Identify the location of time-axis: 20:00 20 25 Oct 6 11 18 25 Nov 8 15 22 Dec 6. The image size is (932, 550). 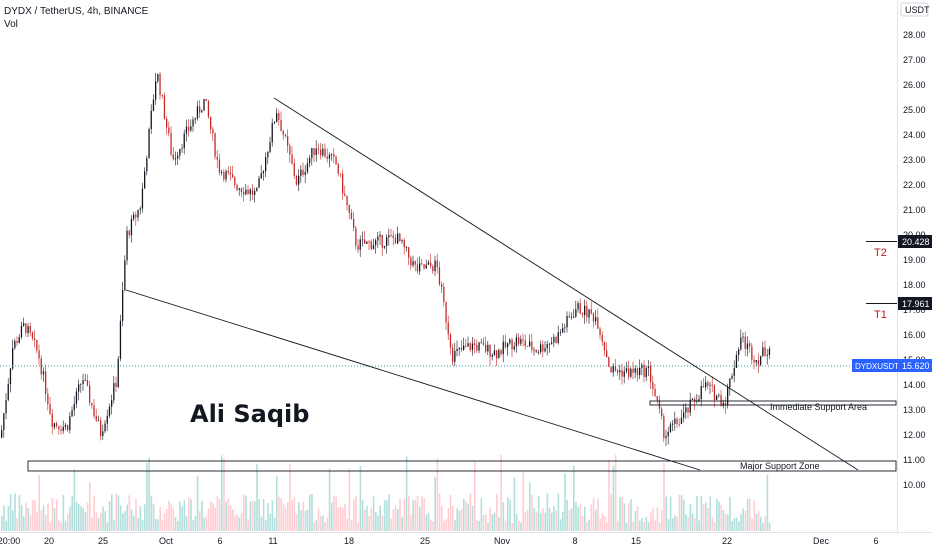
(439, 541).